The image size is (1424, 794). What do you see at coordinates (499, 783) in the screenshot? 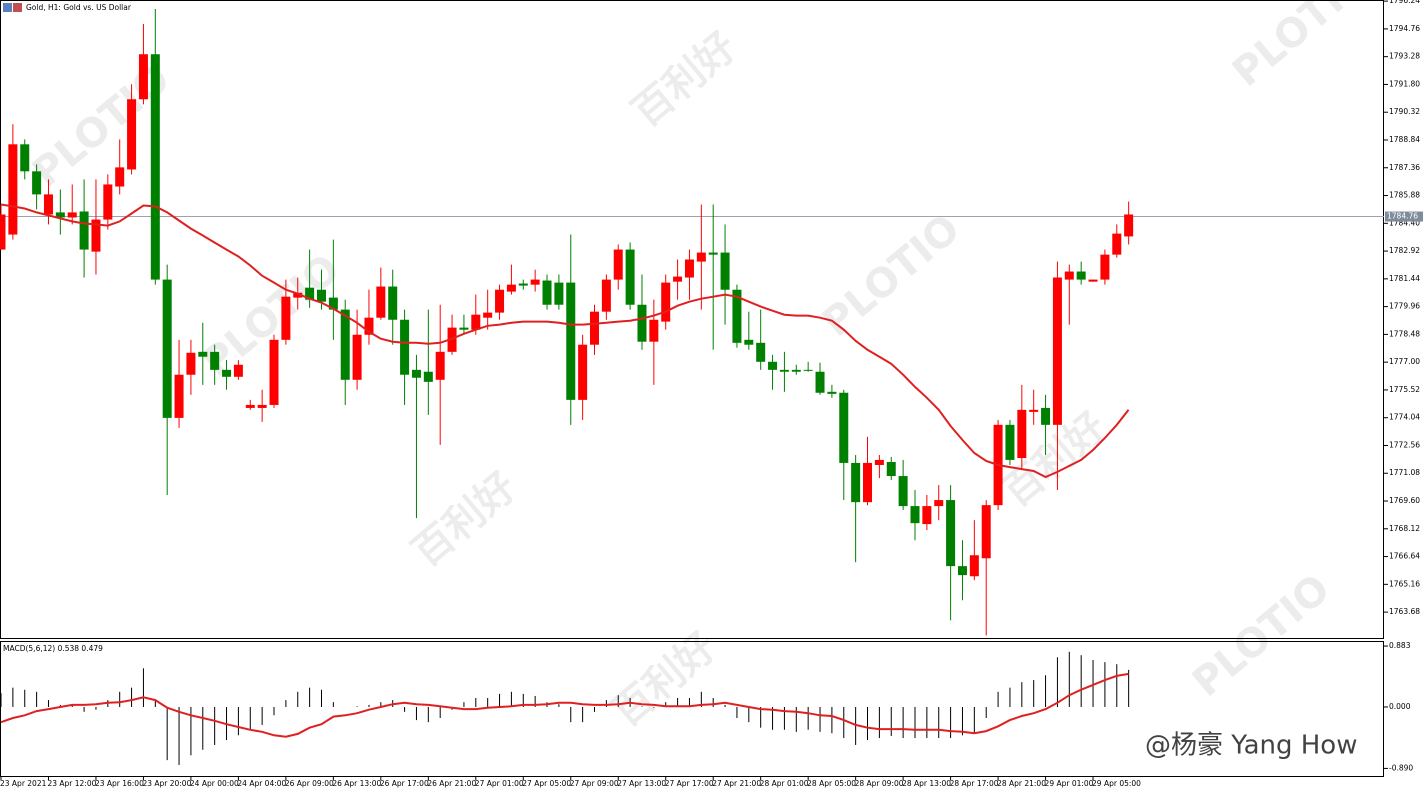
I see `x-tick-label: 27 Apr 01:00` at bounding box center [499, 783].